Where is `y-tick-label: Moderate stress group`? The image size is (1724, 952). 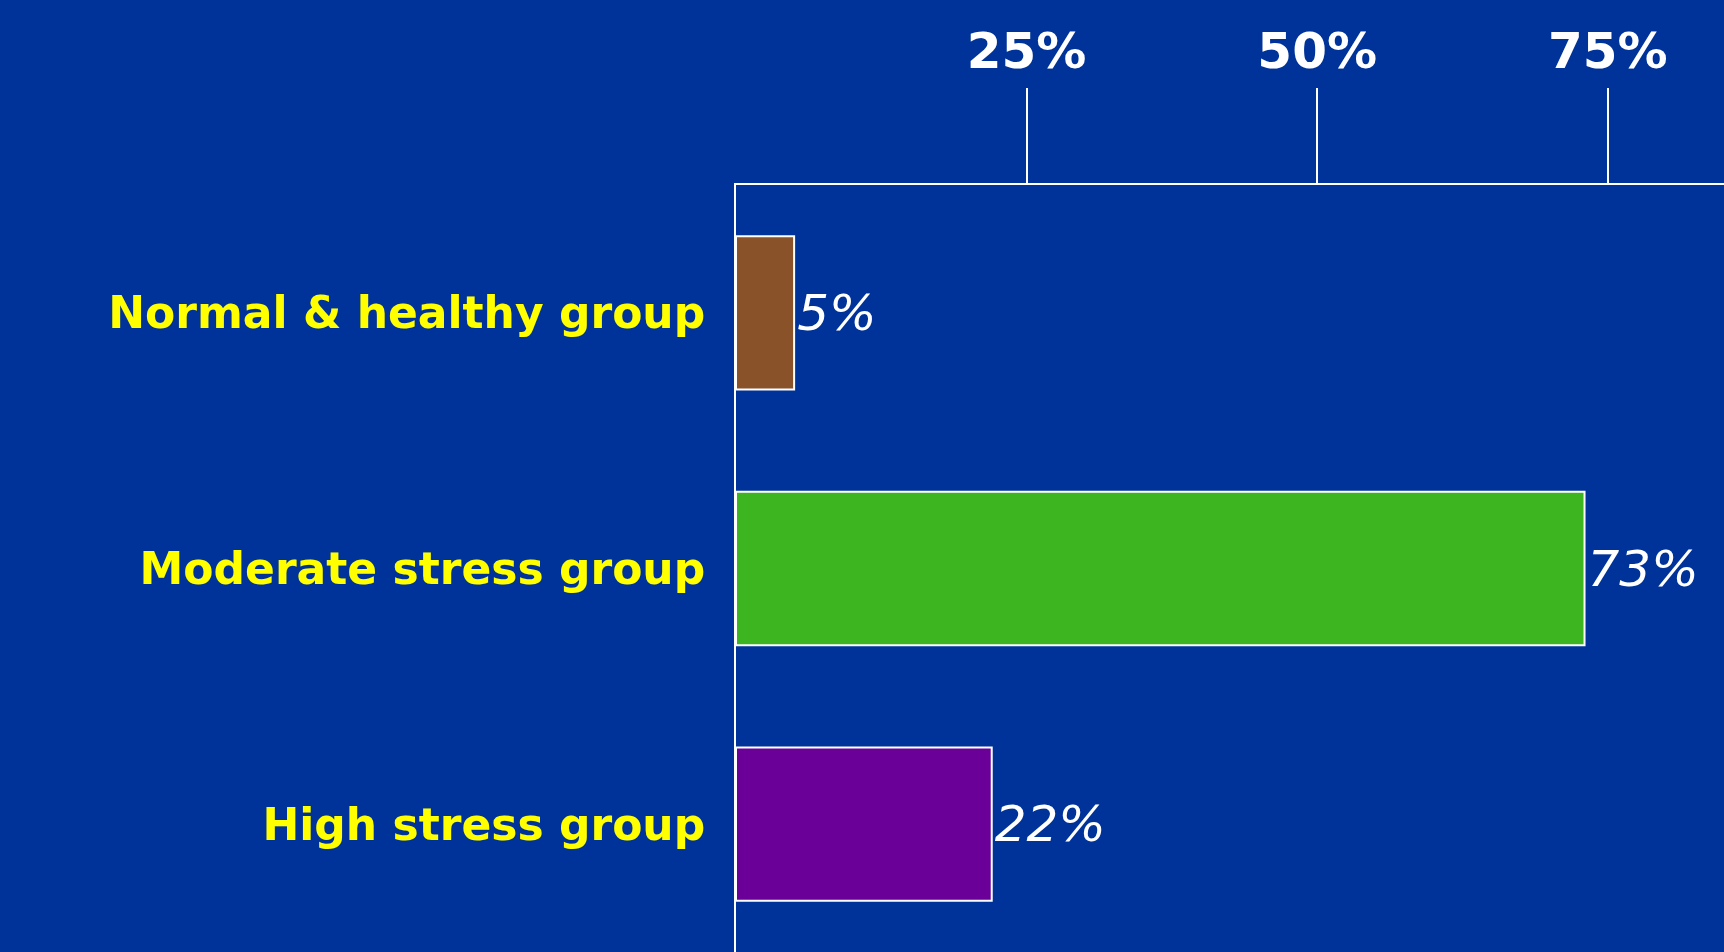 y-tick-label: Moderate stress group is located at coordinates (422, 568).